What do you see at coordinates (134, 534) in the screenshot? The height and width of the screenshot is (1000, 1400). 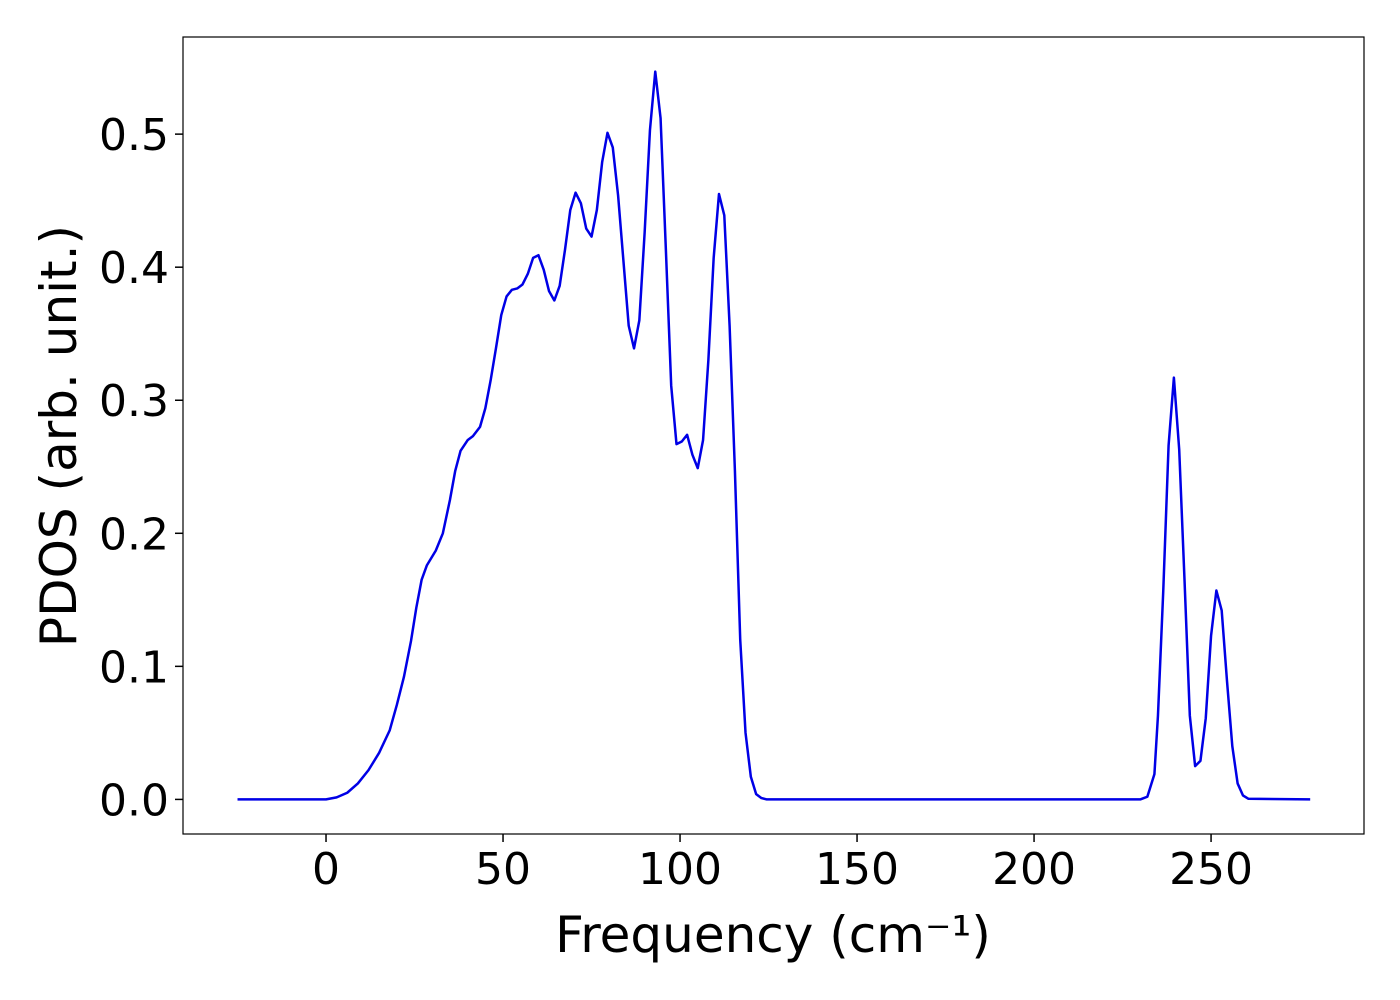 I see `y-tick-label: 0.2` at bounding box center [134, 534].